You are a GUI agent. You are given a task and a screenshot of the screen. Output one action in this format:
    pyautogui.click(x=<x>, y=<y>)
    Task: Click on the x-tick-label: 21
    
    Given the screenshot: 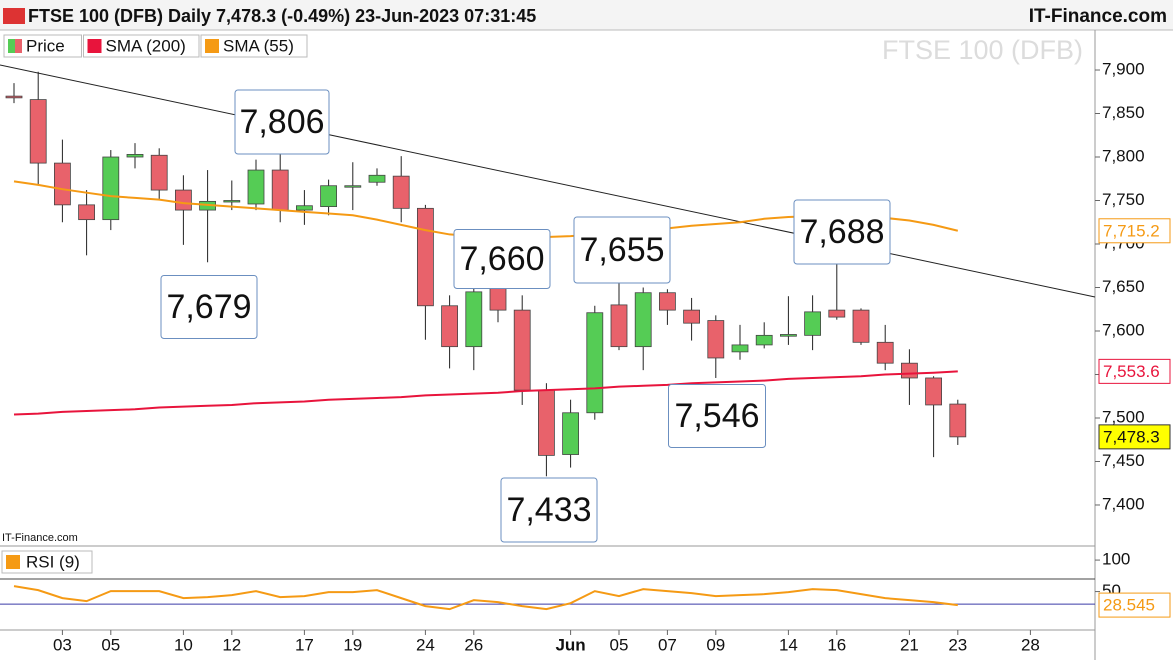 What is the action you would take?
    pyautogui.click(x=909, y=644)
    